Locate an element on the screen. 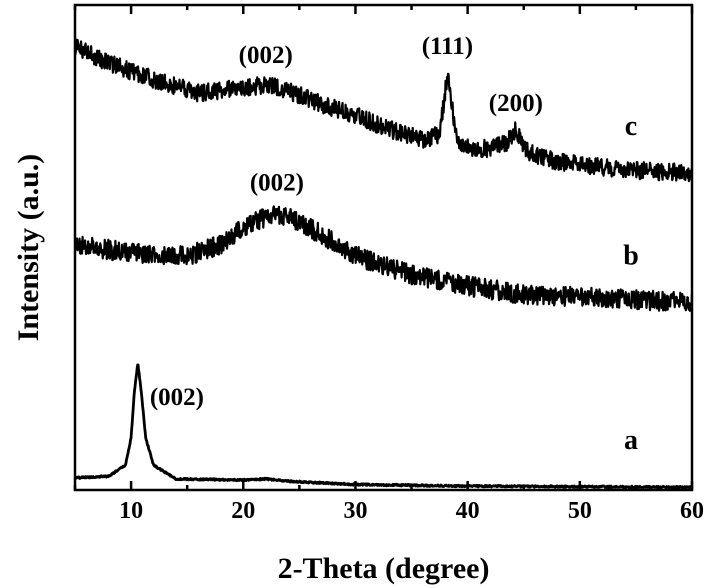 This screenshot has width=709, height=588. peak-label-c-3: (111) is located at coordinates (447, 46).